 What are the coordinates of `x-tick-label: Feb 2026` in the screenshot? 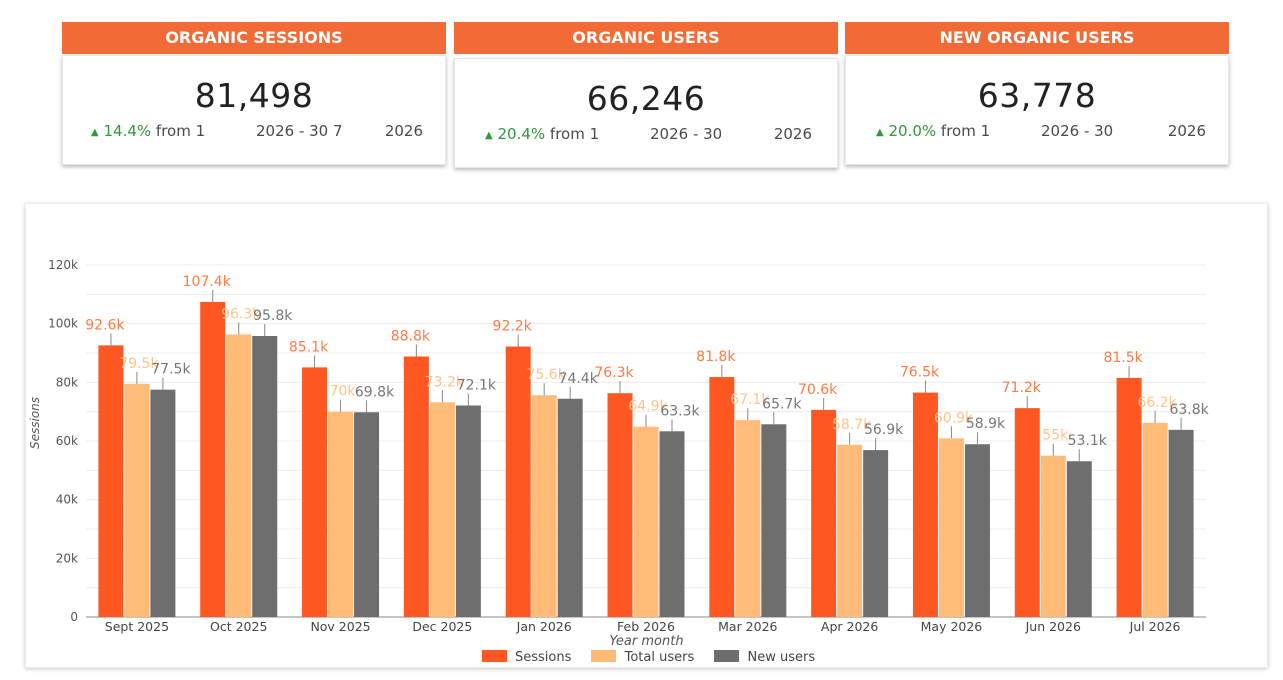 It's located at (646, 626).